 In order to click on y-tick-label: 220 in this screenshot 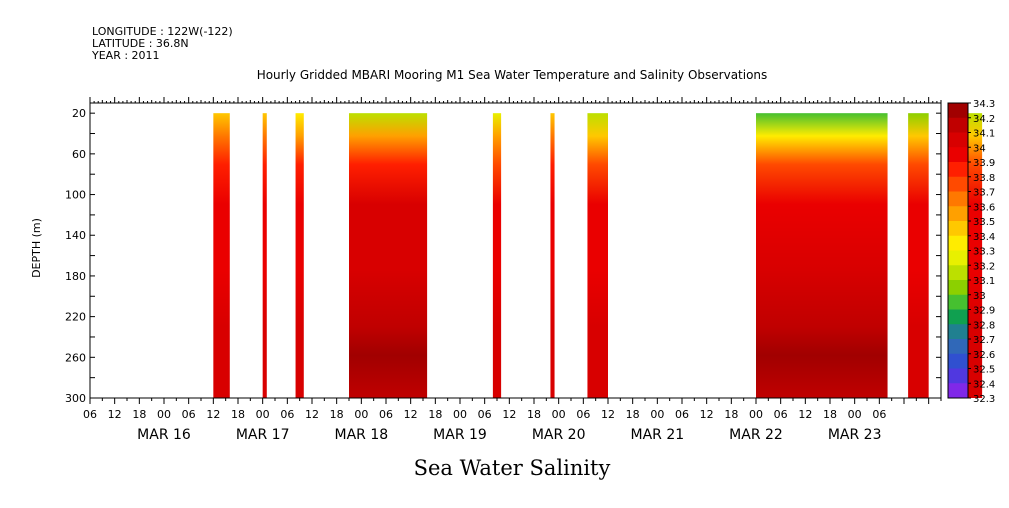, I will do `click(75, 317)`.